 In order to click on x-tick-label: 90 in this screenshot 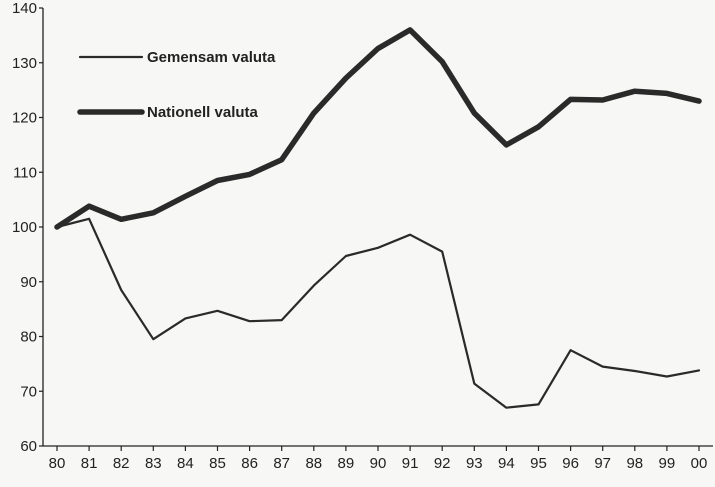, I will do `click(378, 463)`.